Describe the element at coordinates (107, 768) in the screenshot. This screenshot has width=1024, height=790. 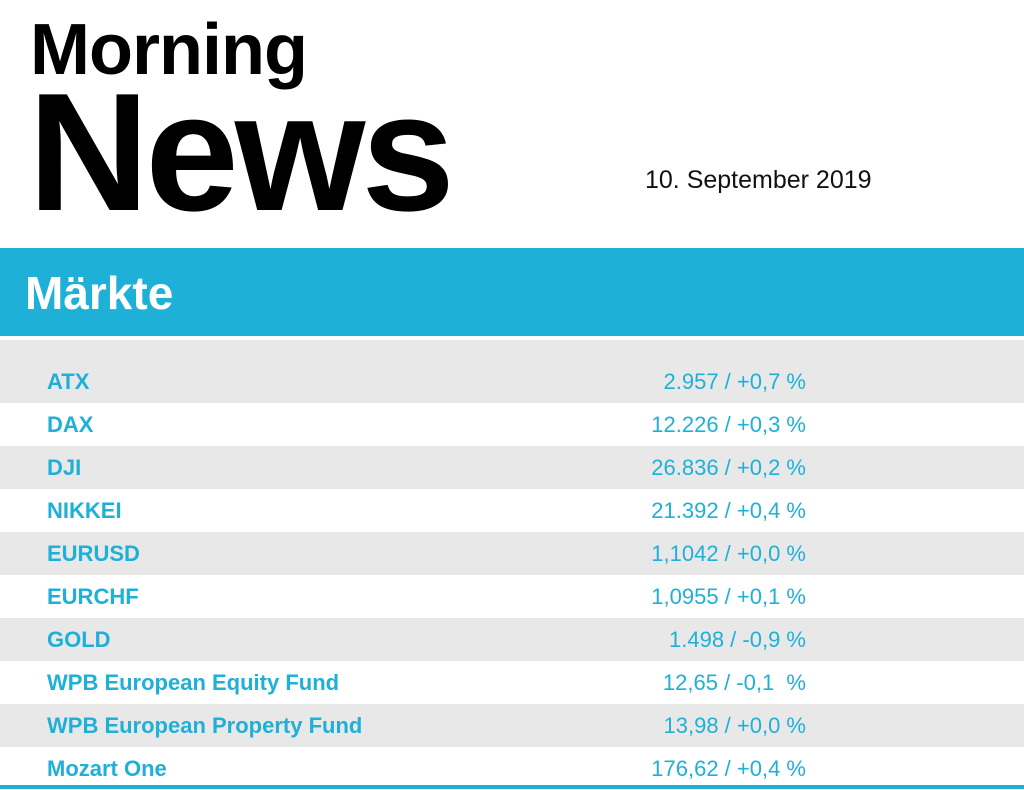
I see `market-name: Mozart One` at that location.